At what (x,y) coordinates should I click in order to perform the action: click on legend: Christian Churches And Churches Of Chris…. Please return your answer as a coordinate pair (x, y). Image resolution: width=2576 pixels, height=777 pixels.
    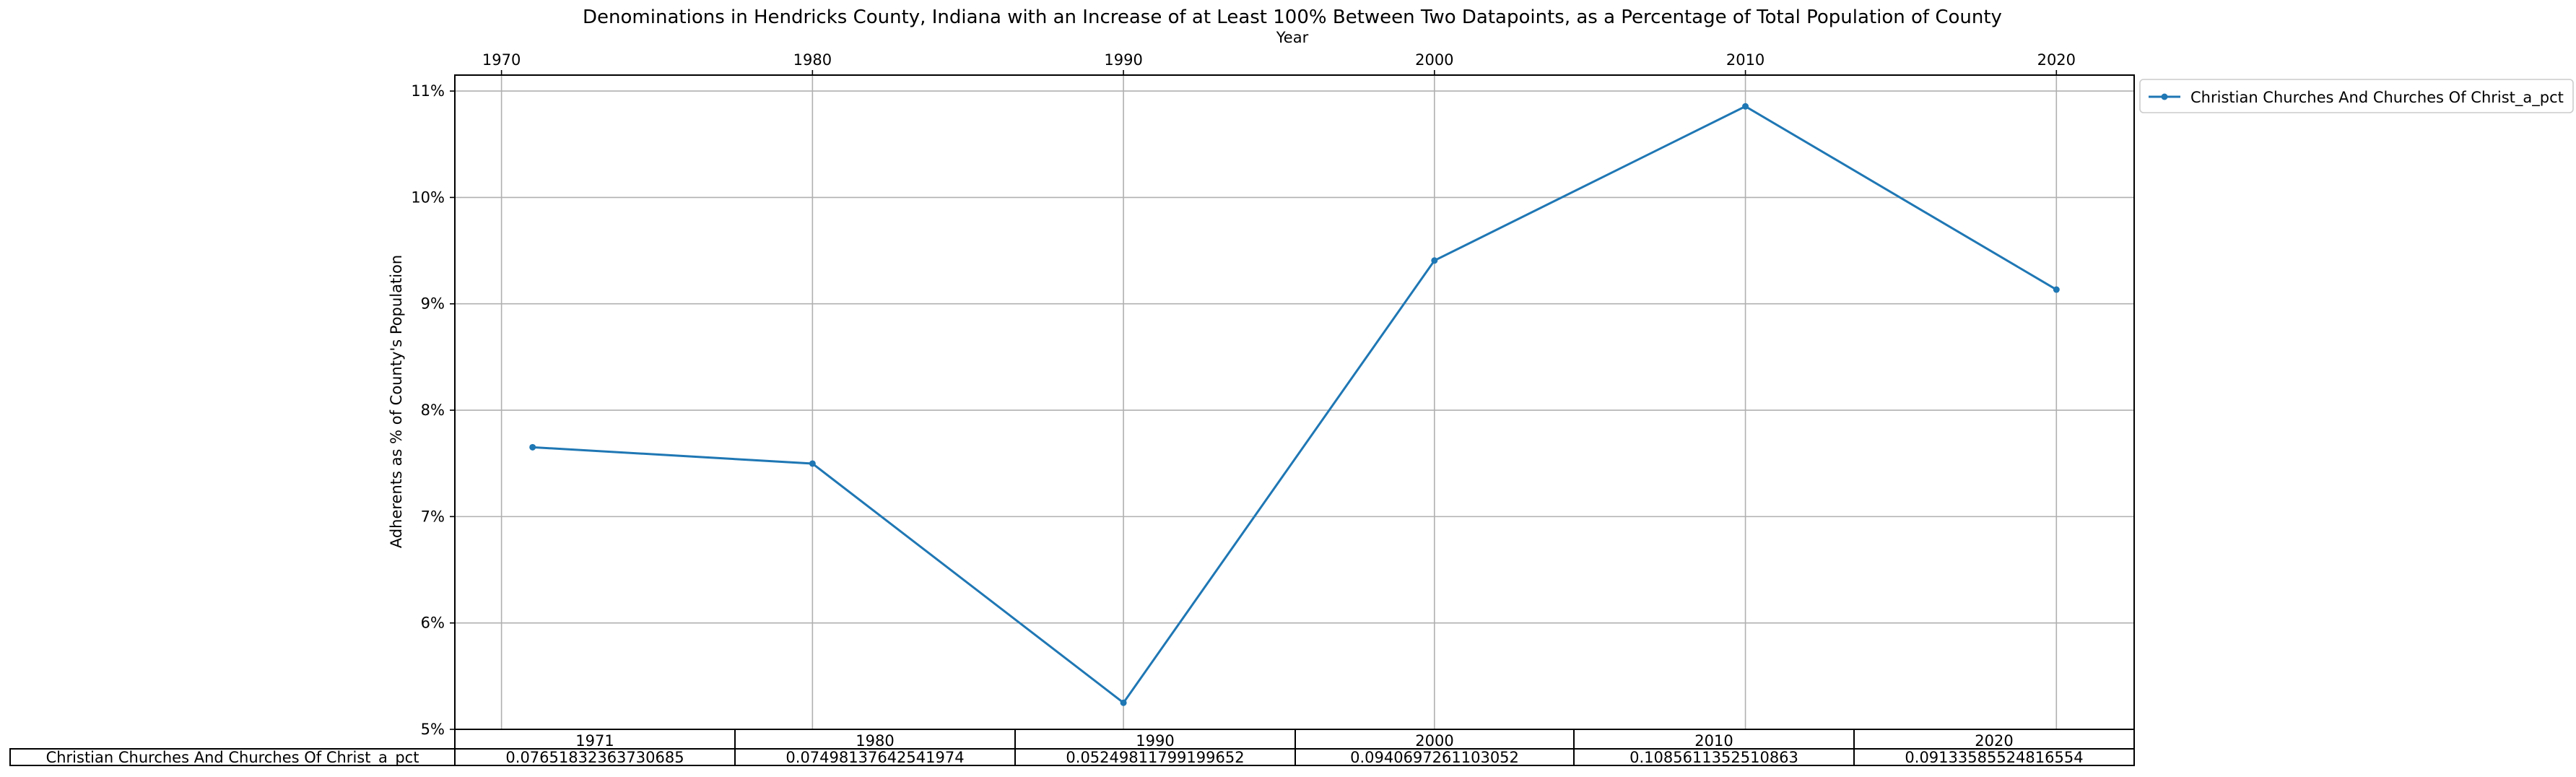
    Looking at the image, I should click on (2356, 96).